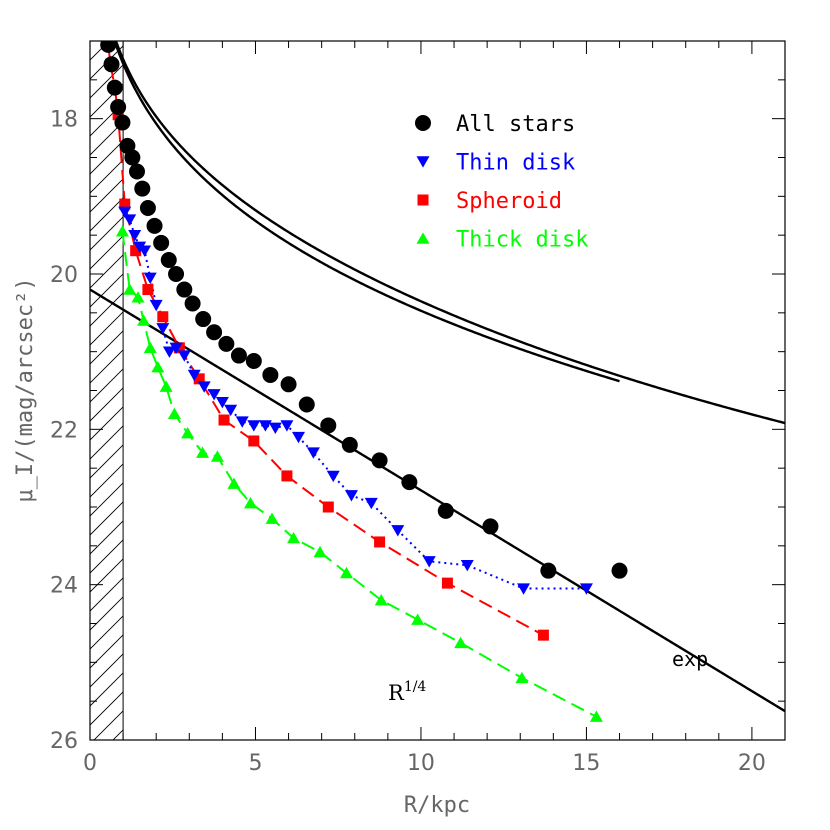 The image size is (830, 830). What do you see at coordinates (522, 240) in the screenshot?
I see `legend-label-thick-disk: Thick disk` at bounding box center [522, 240].